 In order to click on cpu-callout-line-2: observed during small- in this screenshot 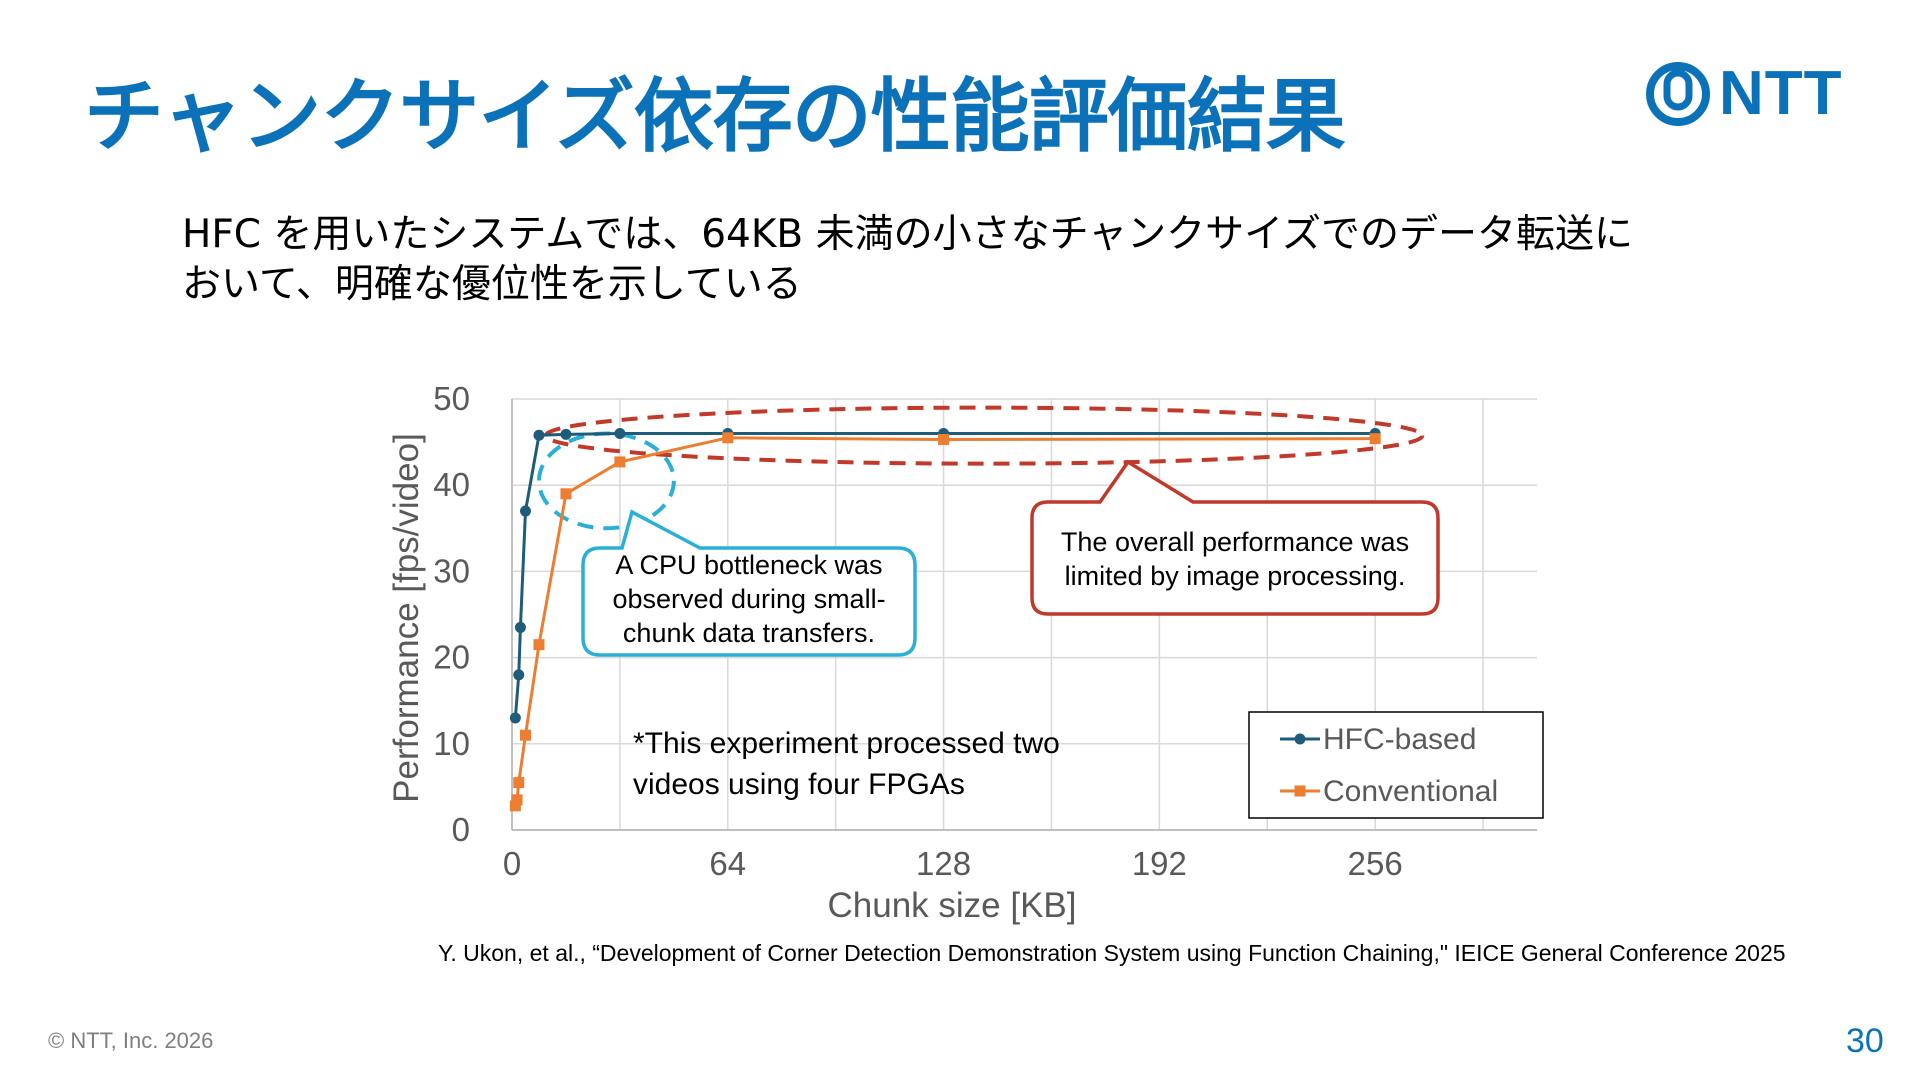, I will do `click(748, 599)`.